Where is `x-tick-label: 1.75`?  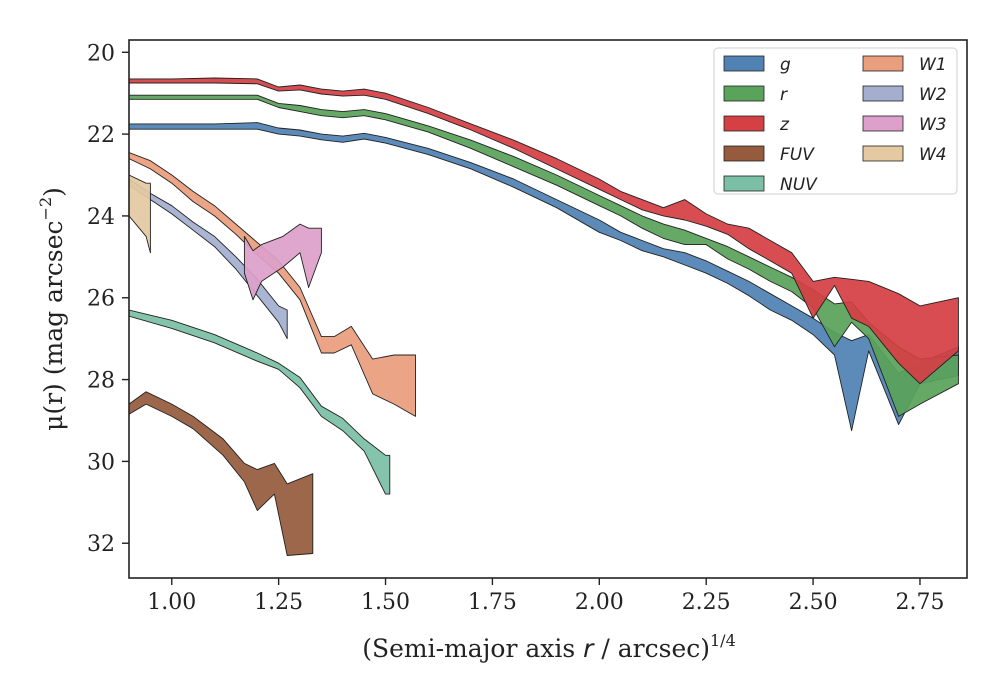
x-tick-label: 1.75 is located at coordinates (492, 602).